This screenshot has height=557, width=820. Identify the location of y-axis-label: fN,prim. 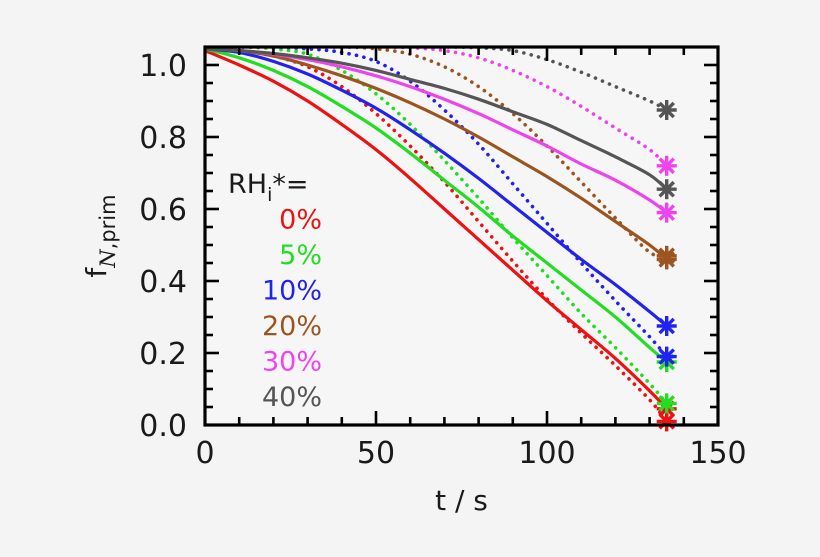
(100, 235).